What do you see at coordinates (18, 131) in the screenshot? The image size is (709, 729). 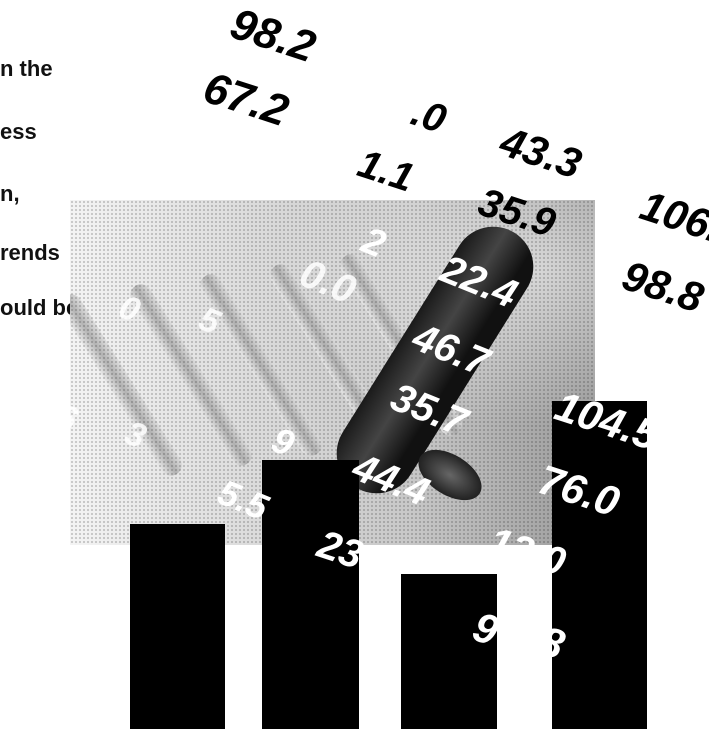 I see `paragraph-line-2: ess` at bounding box center [18, 131].